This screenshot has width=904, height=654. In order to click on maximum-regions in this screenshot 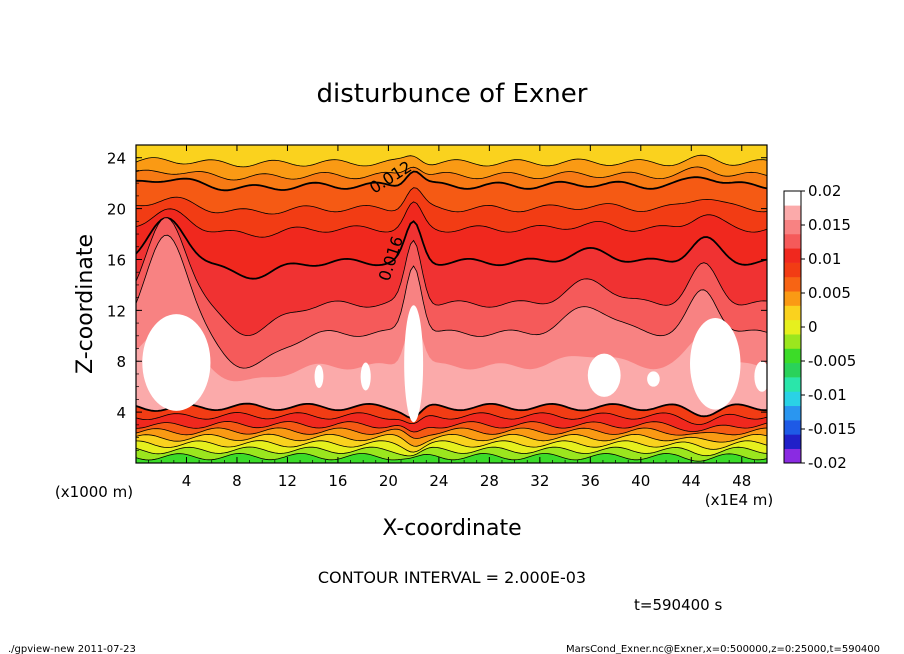, I will do `click(454, 364)`.